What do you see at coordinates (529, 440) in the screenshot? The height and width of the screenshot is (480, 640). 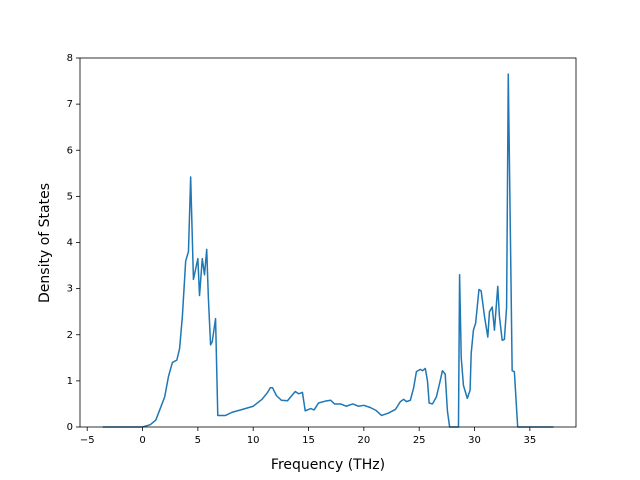 I see `x-tick-label: 35` at bounding box center [529, 440].